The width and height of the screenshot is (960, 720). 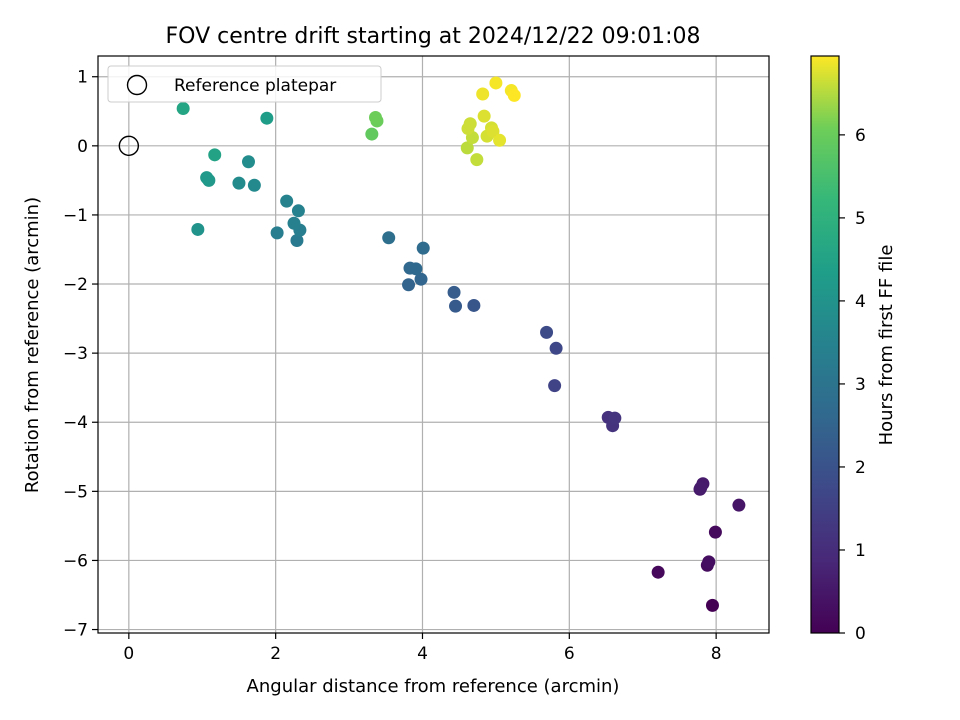 What do you see at coordinates (860, 634) in the screenshot?
I see `colorbar-tick-label-0: 0` at bounding box center [860, 634].